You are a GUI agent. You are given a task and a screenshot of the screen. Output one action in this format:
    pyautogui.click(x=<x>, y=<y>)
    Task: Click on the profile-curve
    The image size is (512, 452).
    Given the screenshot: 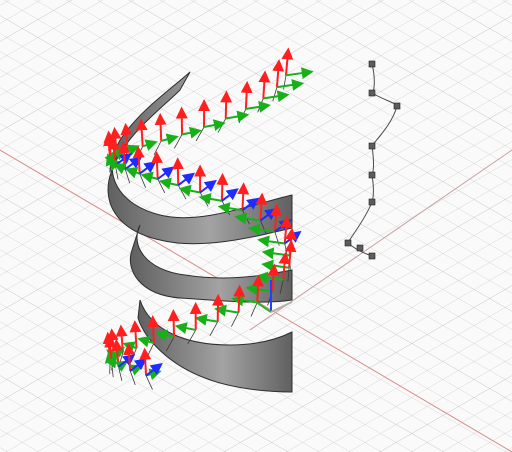 What is the action you would take?
    pyautogui.click(x=372, y=160)
    